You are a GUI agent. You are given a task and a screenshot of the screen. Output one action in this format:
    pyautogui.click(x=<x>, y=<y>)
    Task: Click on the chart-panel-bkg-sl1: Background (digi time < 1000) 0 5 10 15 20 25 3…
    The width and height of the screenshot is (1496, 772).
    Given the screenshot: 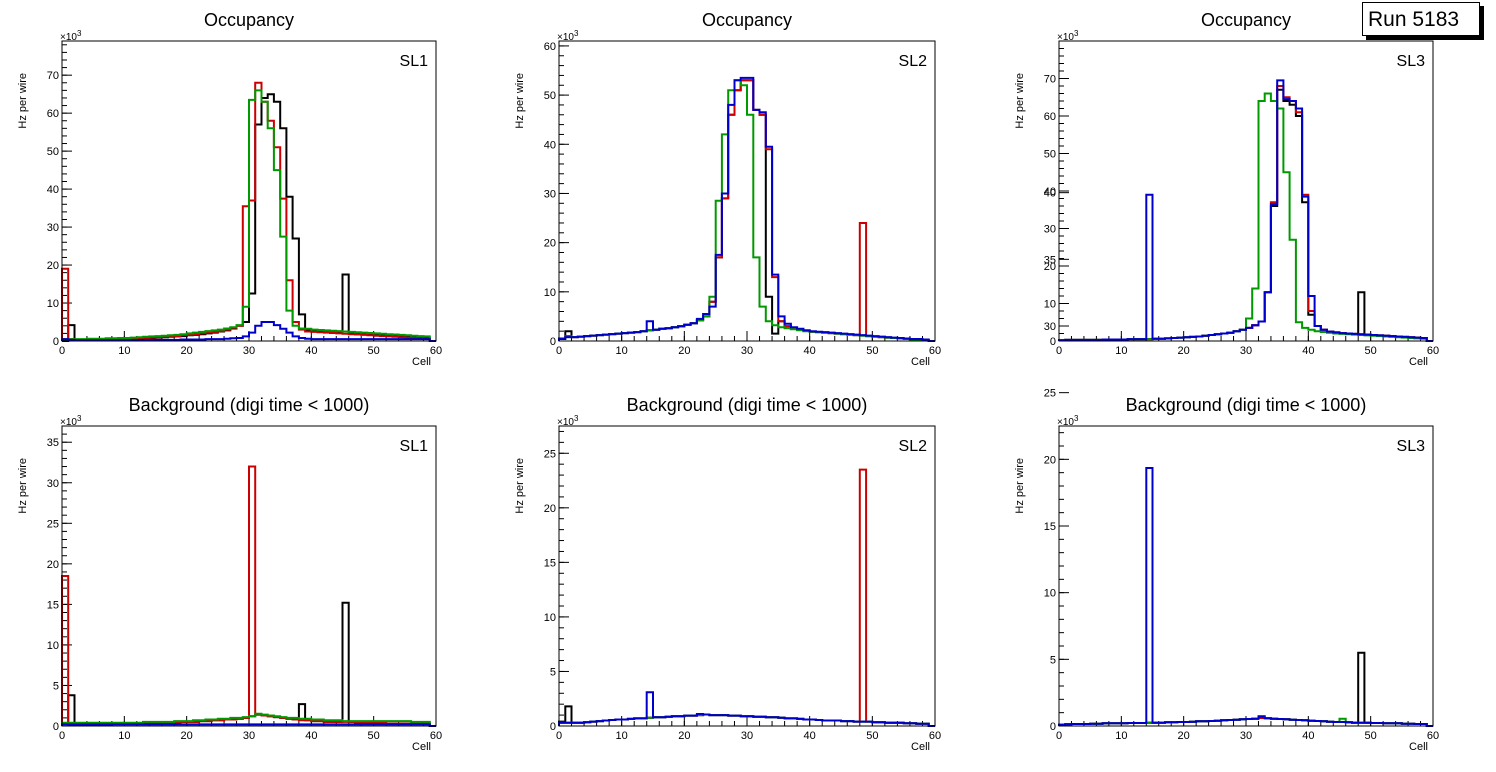 What is the action you would take?
    pyautogui.click(x=229, y=574)
    